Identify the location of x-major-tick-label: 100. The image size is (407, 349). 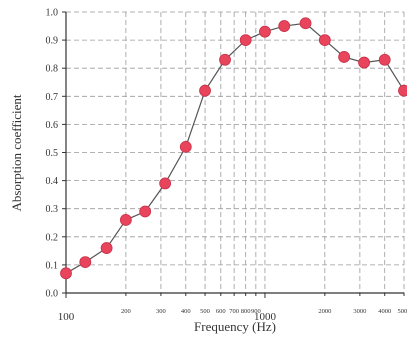
(66, 317).